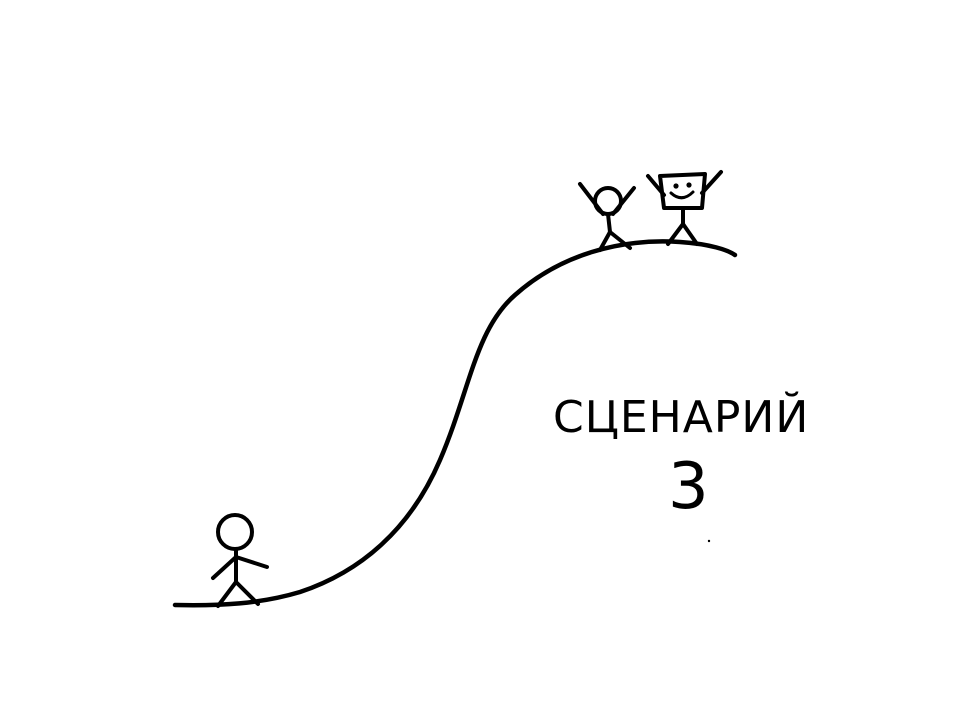 The height and width of the screenshot is (720, 960). Describe the element at coordinates (684, 208) in the screenshot. I see `stick-figure-square-head` at that location.